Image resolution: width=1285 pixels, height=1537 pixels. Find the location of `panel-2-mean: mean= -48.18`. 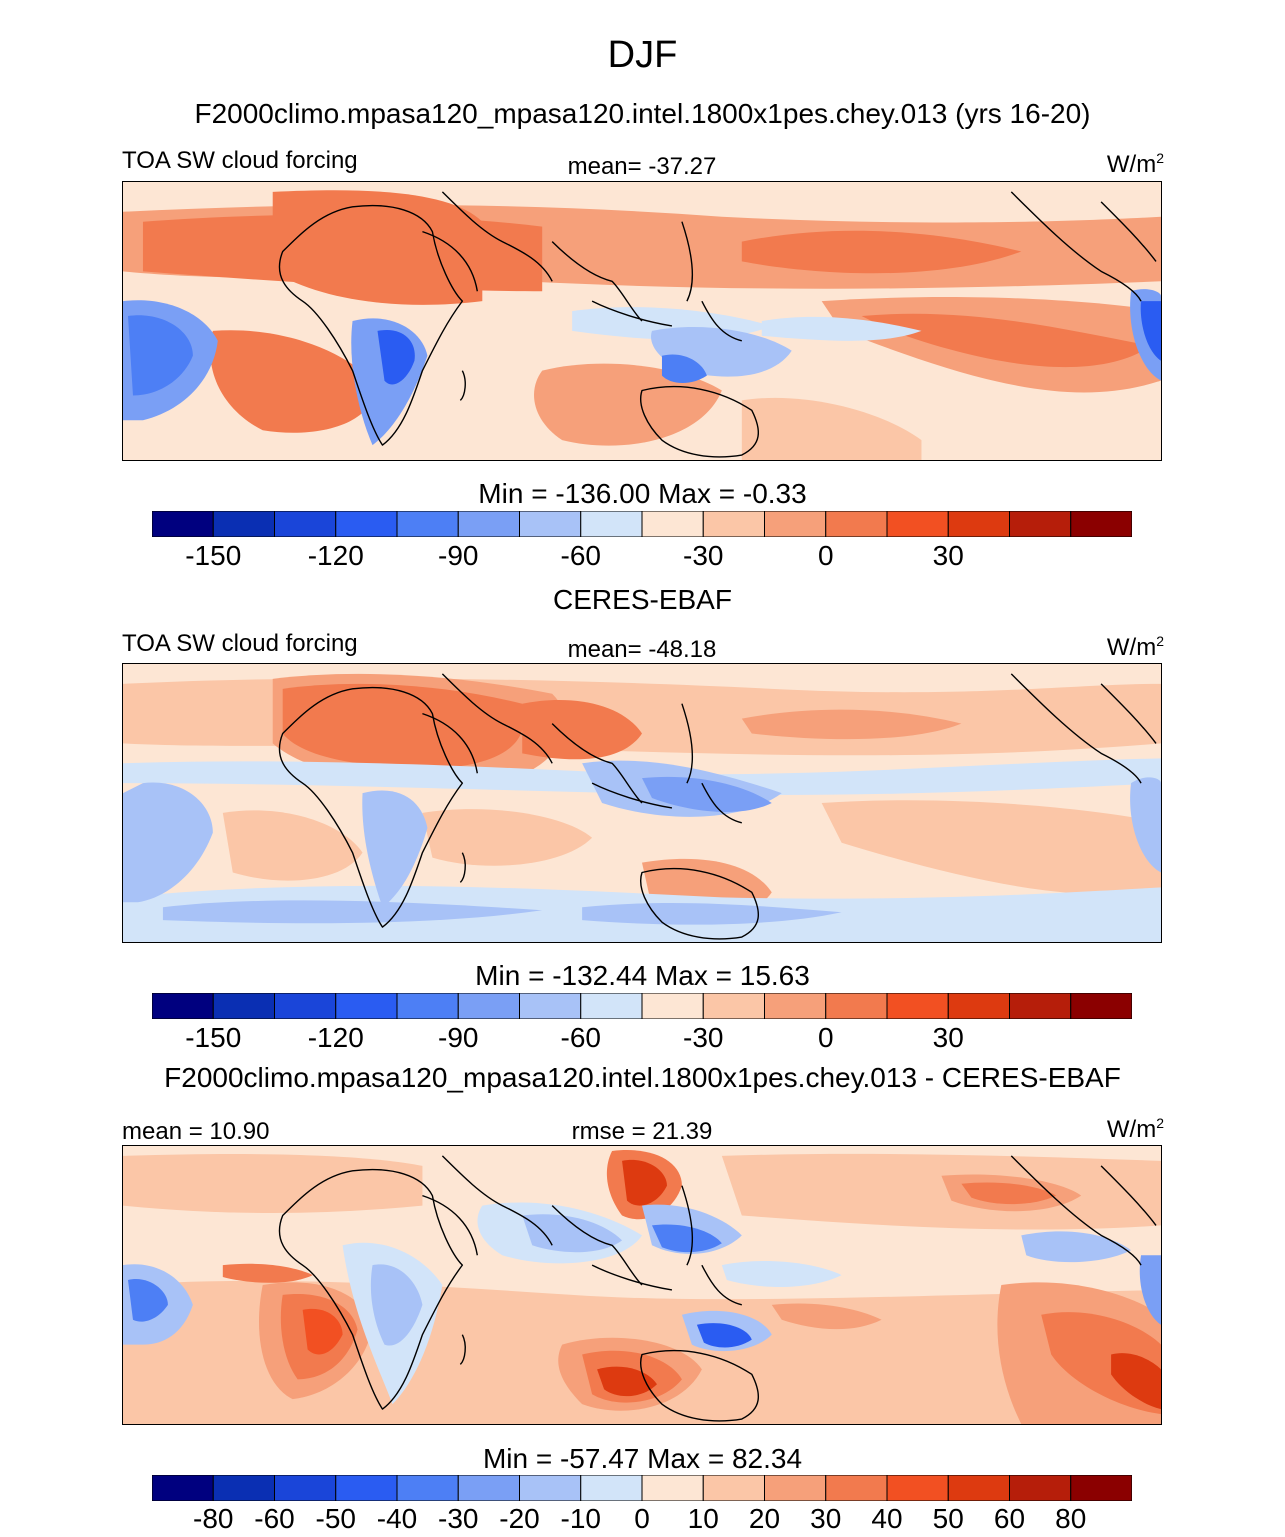

panel-2-mean: mean= -48.18 is located at coordinates (642, 649).